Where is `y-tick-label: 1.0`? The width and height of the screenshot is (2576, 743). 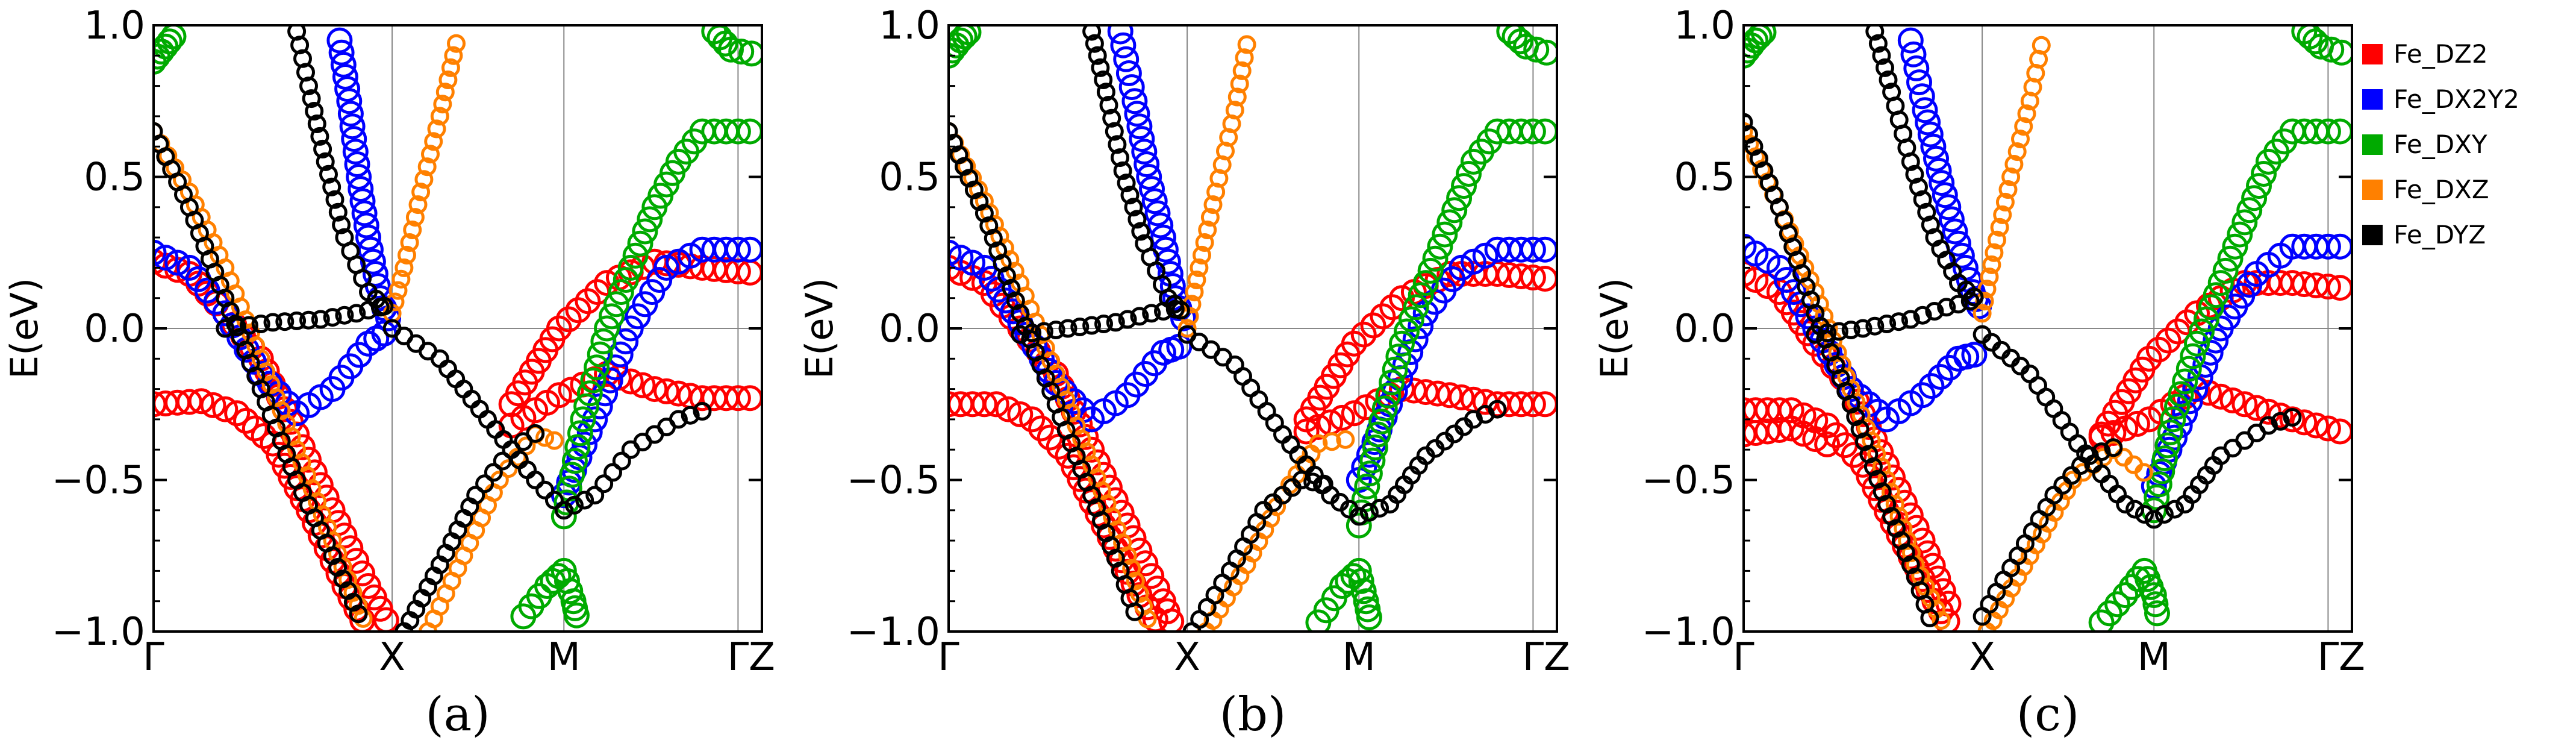
y-tick-label: 1.0 is located at coordinates (1704, 26).